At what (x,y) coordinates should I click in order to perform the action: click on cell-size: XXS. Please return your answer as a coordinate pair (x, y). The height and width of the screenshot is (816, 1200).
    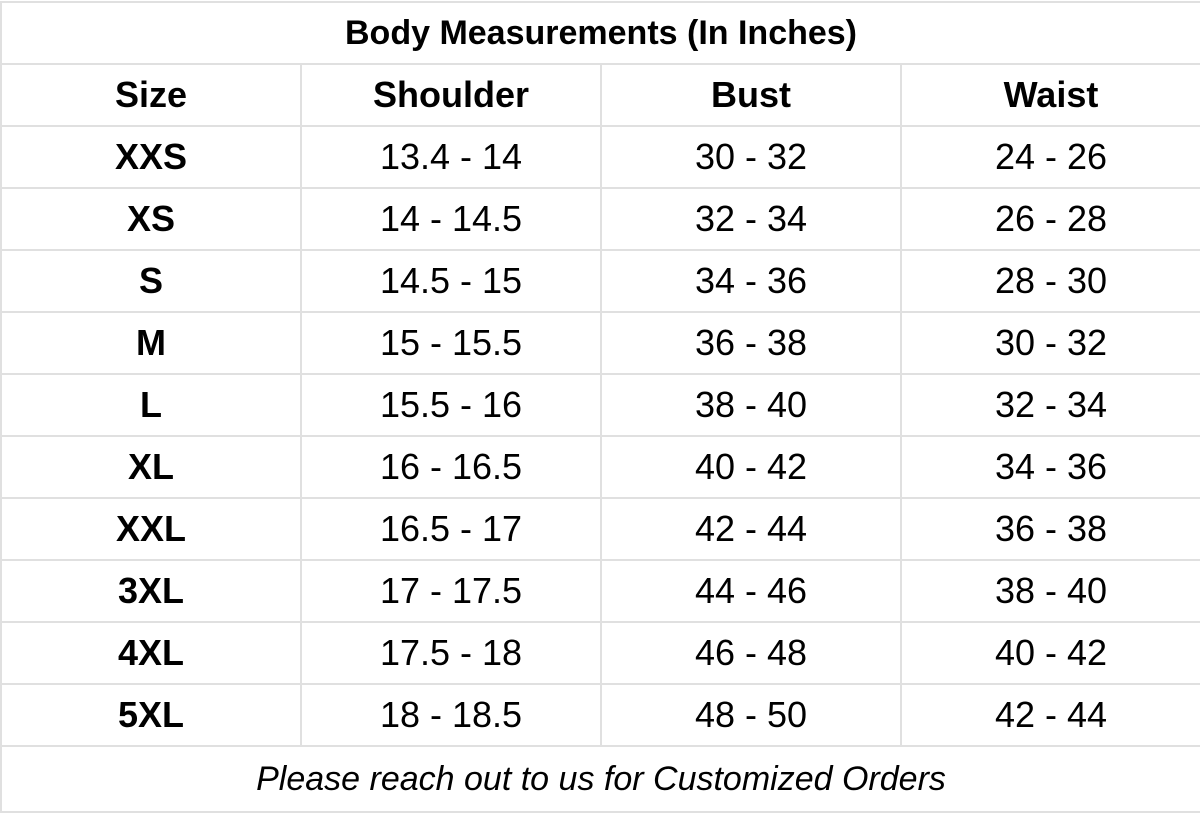
    Looking at the image, I should click on (151, 157).